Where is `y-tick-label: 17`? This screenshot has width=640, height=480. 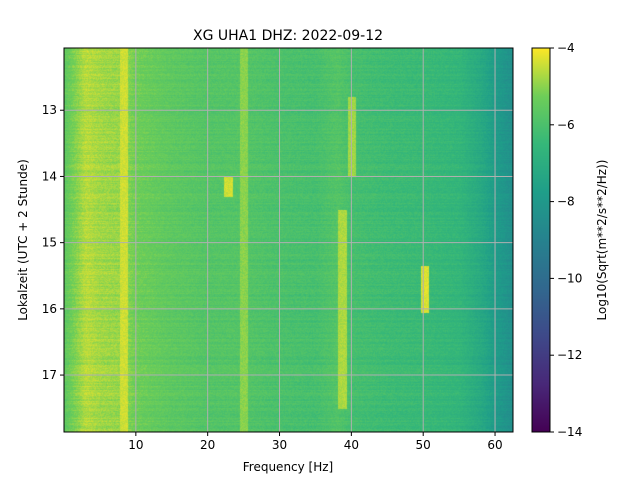
y-tick-label: 17 is located at coordinates (49, 375).